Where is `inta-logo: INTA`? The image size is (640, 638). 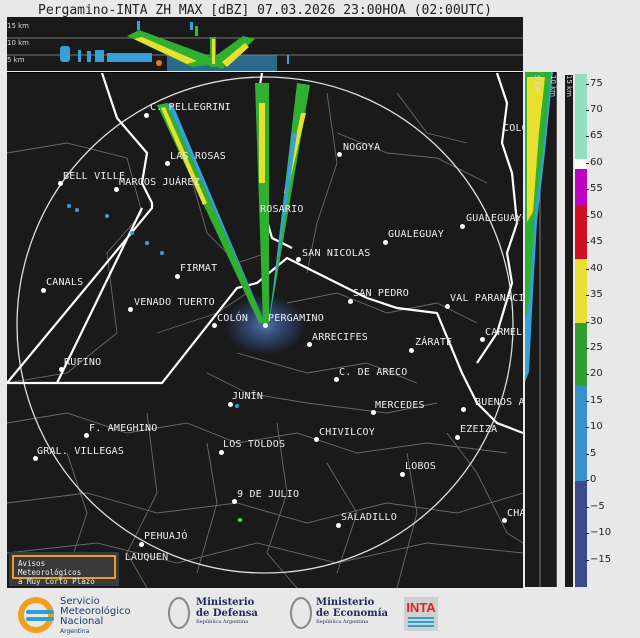
inta-logo: INTA is located at coordinates (421, 614).